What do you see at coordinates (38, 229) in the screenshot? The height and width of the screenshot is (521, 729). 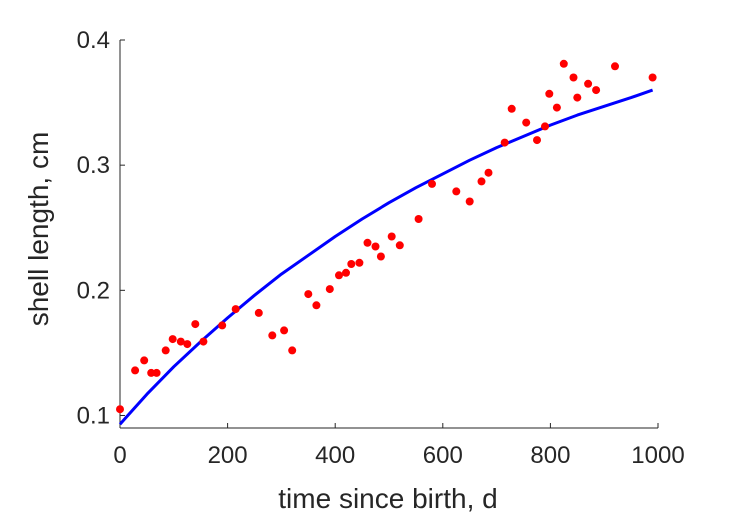 I see `y-axis-label: shell length, cm` at bounding box center [38, 229].